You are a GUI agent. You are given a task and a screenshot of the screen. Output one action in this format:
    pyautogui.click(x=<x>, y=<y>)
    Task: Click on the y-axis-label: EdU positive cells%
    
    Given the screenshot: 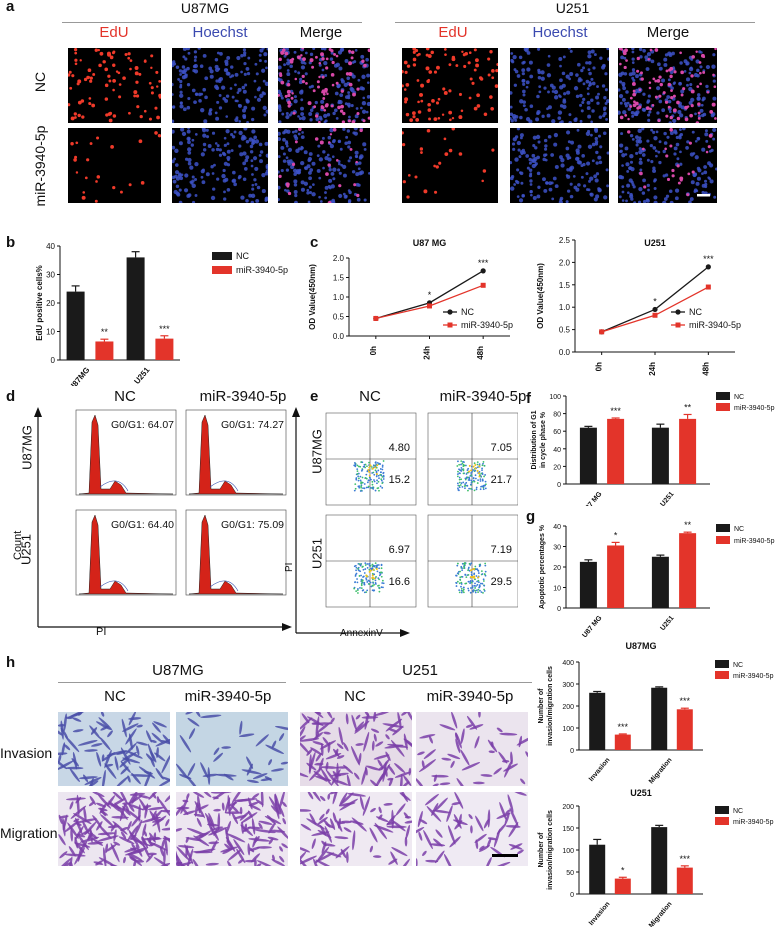 What is the action you would take?
    pyautogui.click(x=39, y=303)
    